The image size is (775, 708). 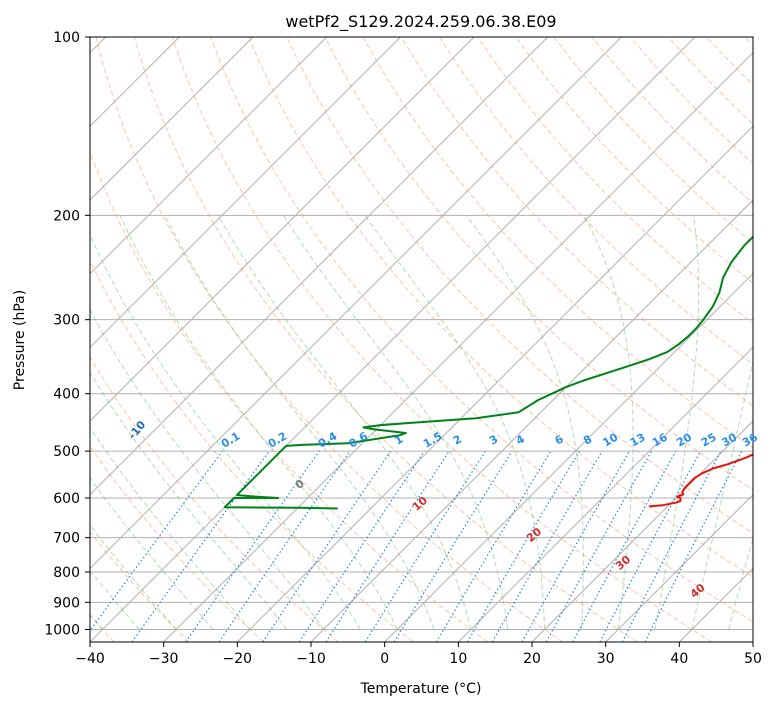 What do you see at coordinates (606, 659) in the screenshot?
I see `x-tick-label: 30` at bounding box center [606, 659].